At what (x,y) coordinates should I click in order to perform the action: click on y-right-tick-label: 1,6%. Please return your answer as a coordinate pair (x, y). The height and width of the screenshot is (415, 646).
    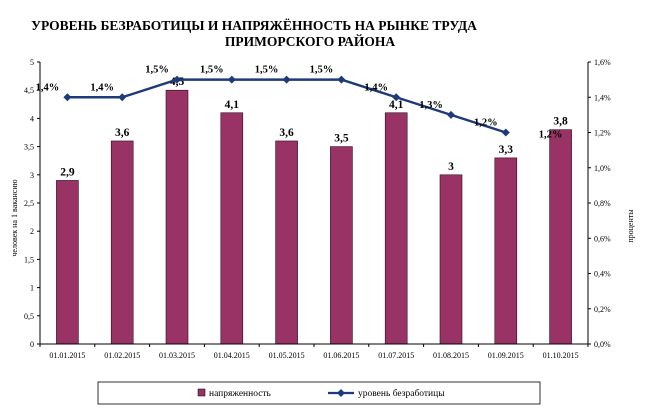
    Looking at the image, I should click on (602, 62).